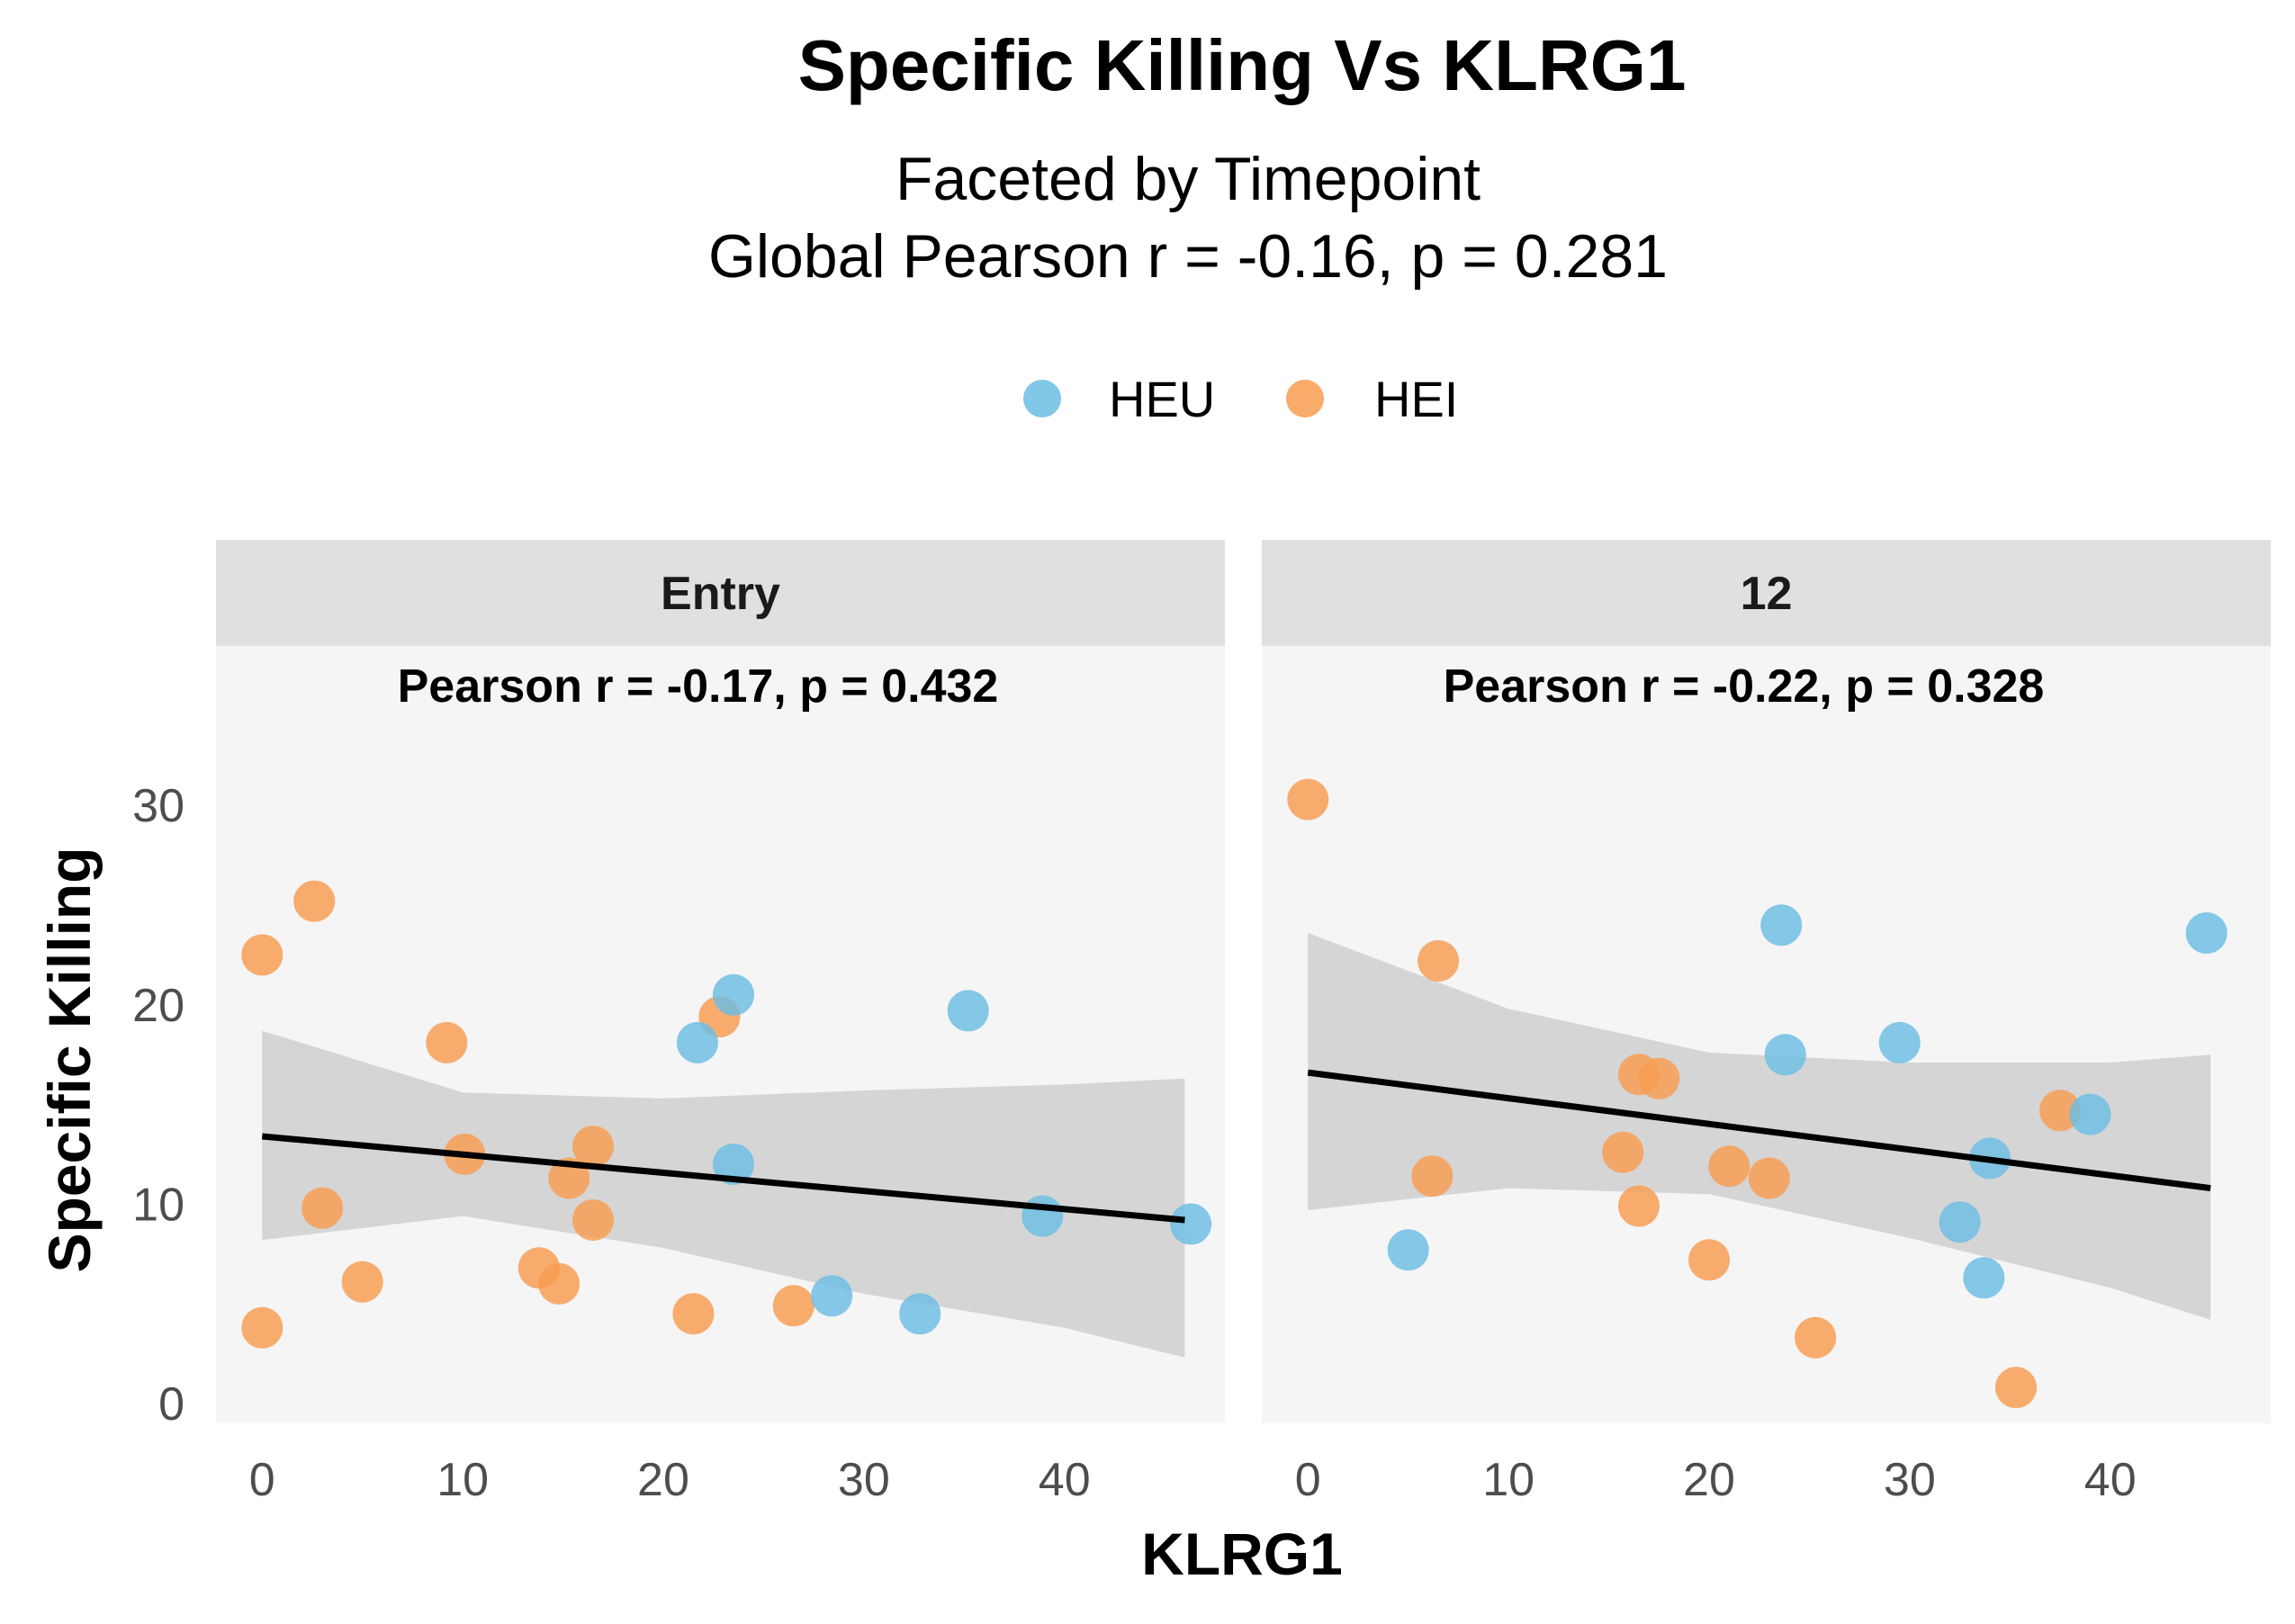 The width and height of the screenshot is (2295, 1624). What do you see at coordinates (70, 1059) in the screenshot?
I see `y-axis-title: Specific Killing` at bounding box center [70, 1059].